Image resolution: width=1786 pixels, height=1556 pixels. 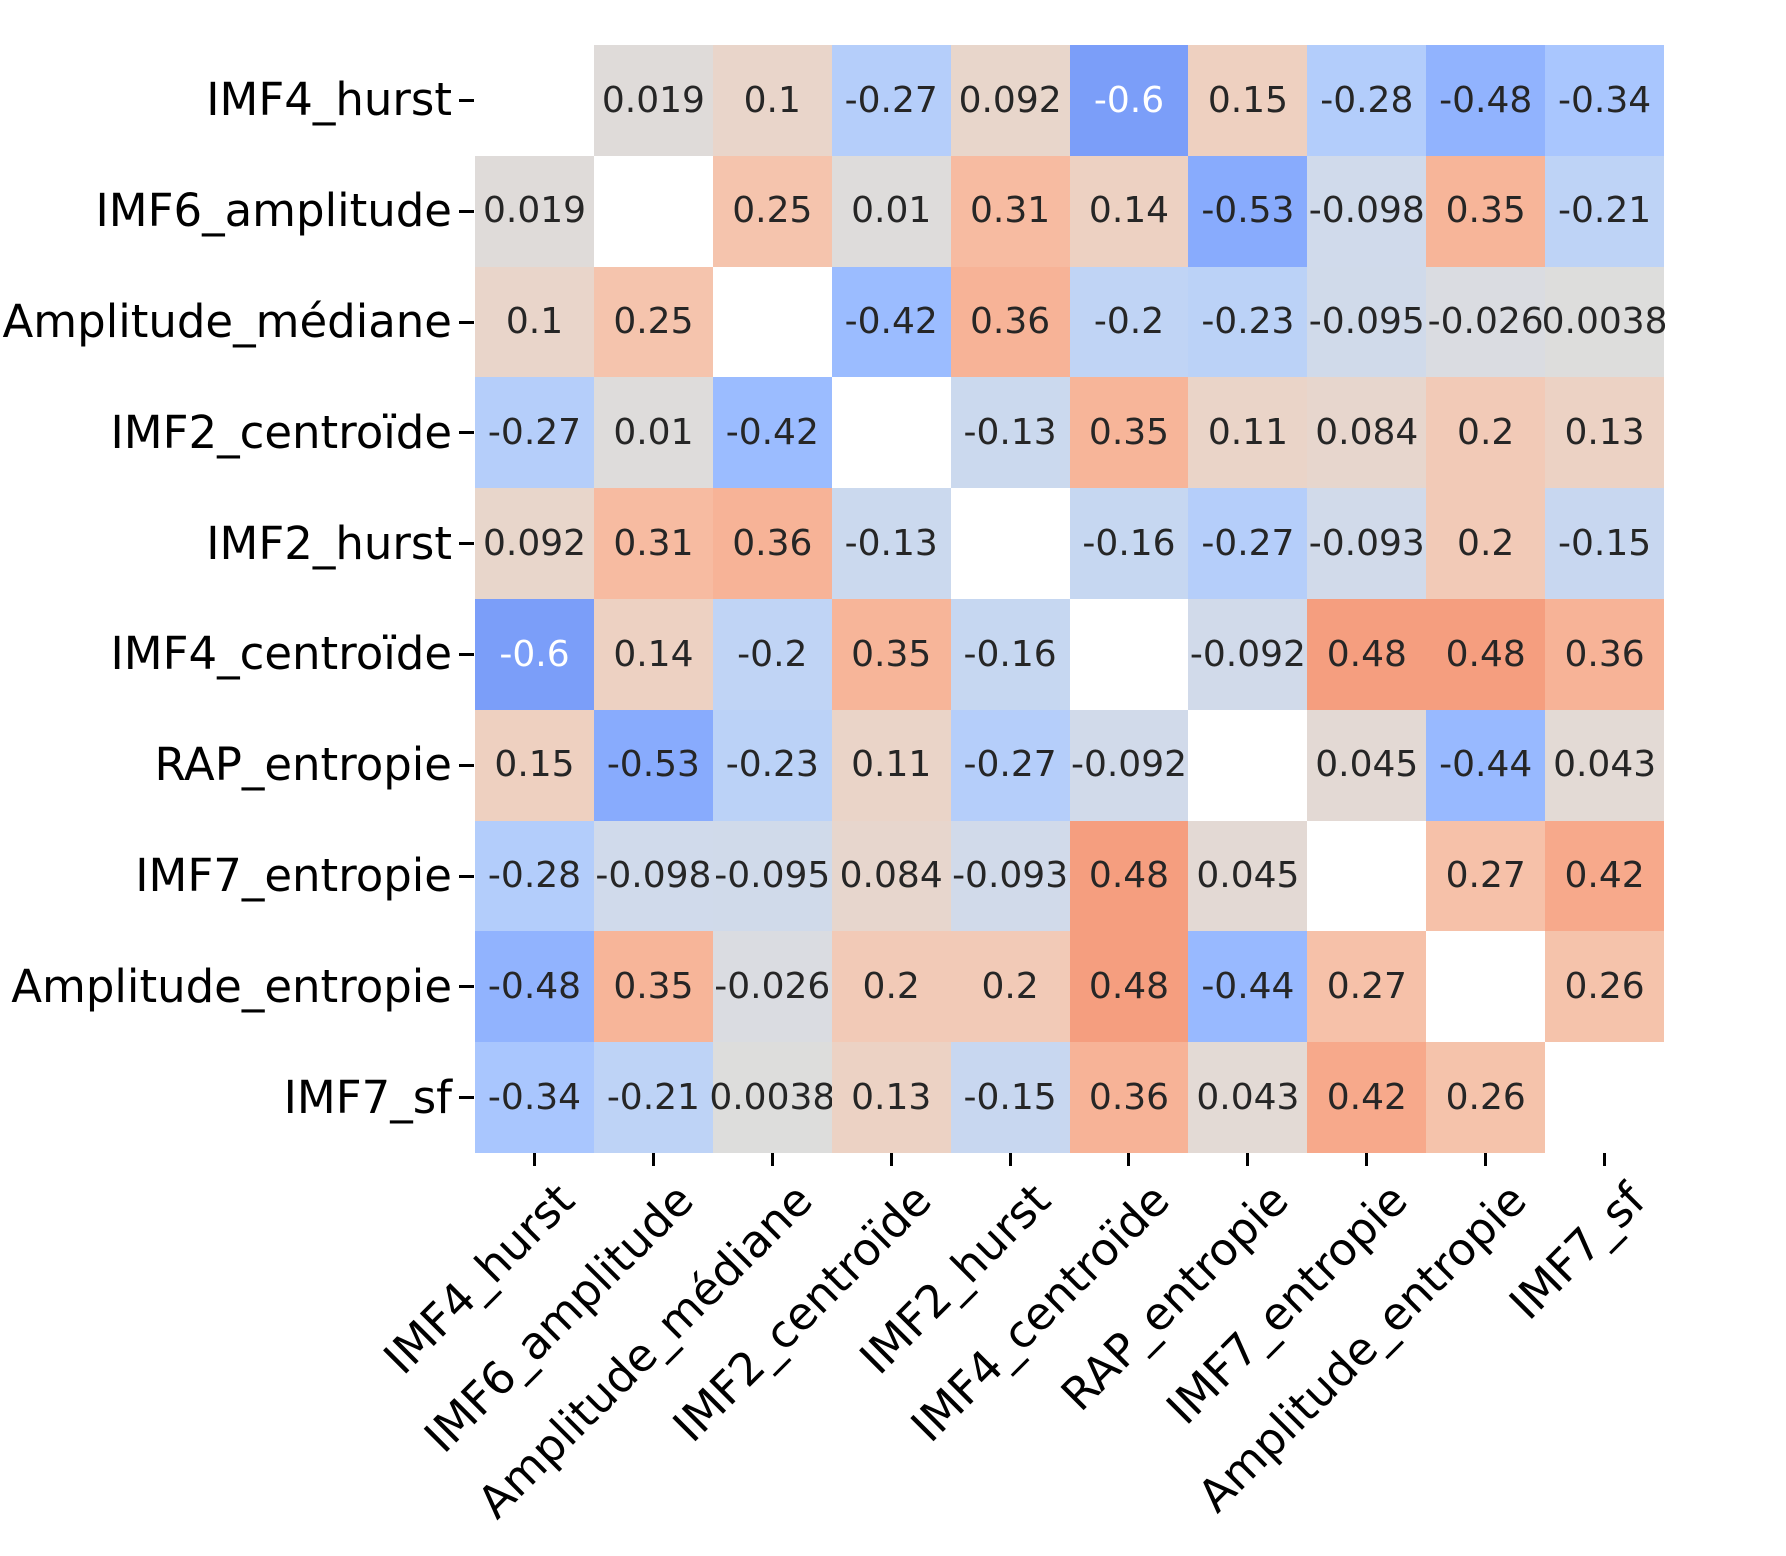 I want to click on heatmap-cell: -0.34, so click(x=534, y=1098).